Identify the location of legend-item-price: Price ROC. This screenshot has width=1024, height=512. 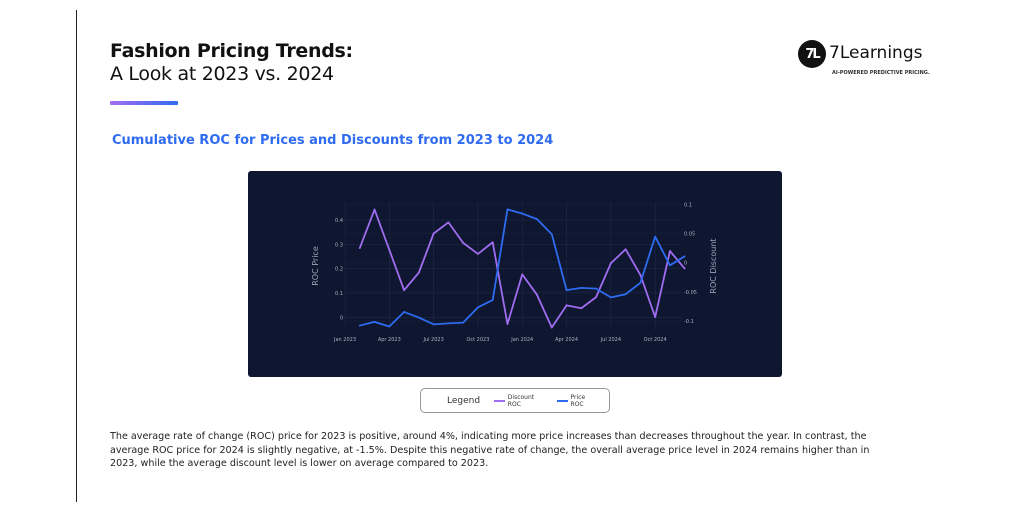
(576, 400).